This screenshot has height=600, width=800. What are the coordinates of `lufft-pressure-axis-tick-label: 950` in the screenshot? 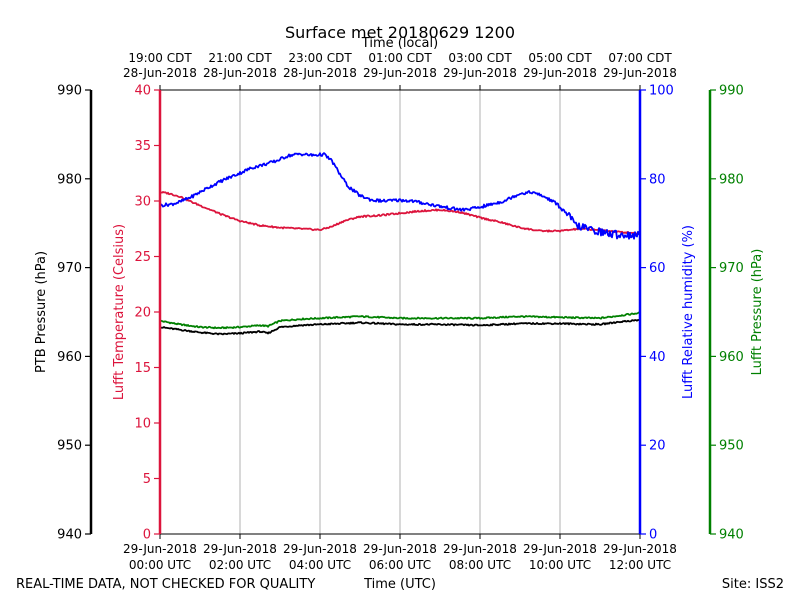 It's located at (731, 446).